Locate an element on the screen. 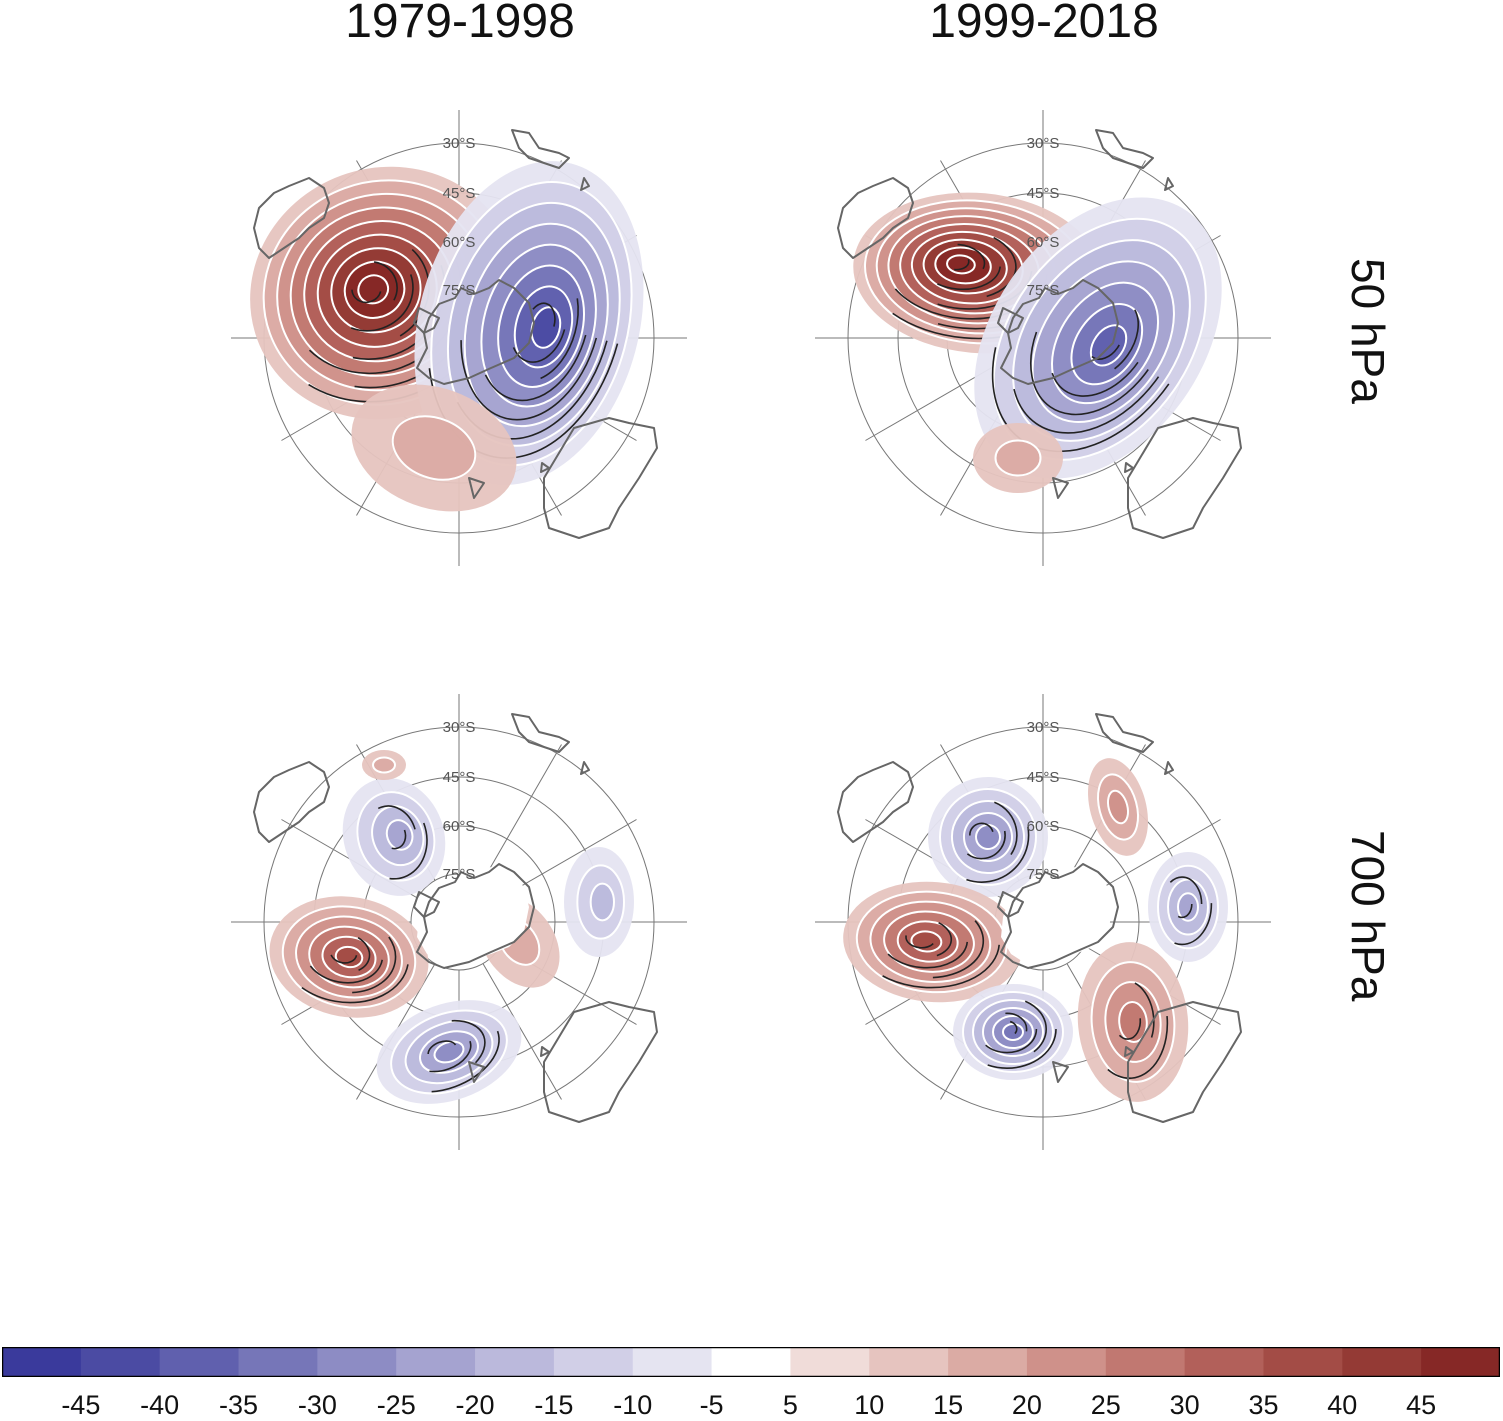 This screenshot has width=1503, height=1421. colorbar-tick-label: -40 is located at coordinates (160, 1405).